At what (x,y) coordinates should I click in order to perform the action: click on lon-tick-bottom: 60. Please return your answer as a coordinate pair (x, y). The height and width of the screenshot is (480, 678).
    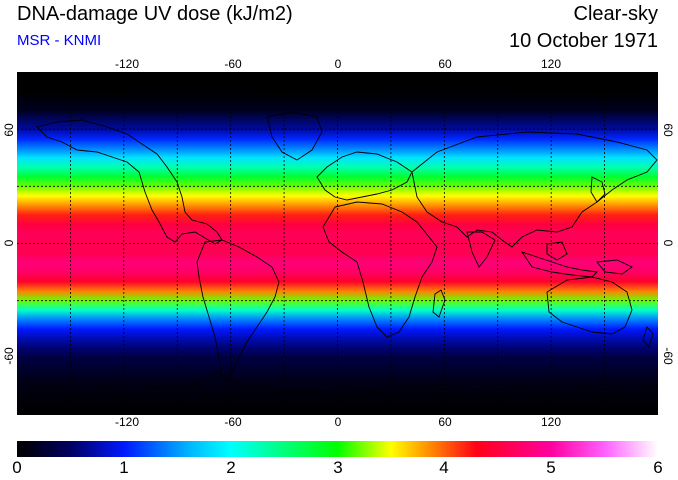
    Looking at the image, I should click on (445, 422).